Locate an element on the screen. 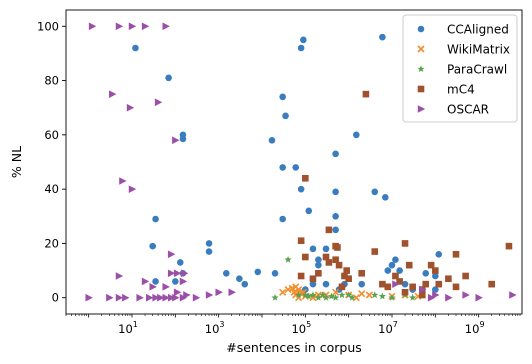  legend-label: OSCAR is located at coordinates (468, 110).